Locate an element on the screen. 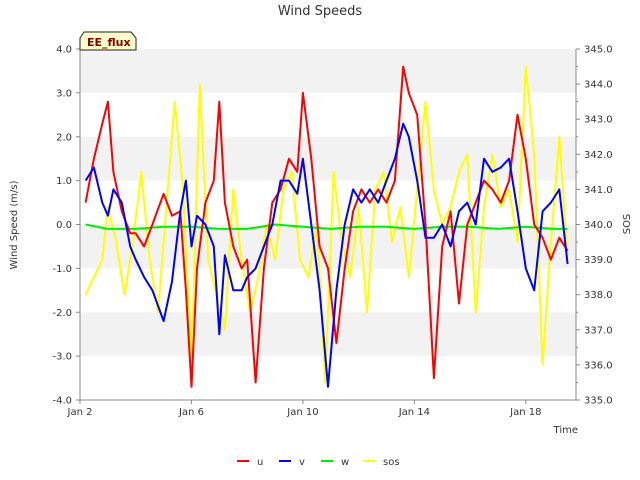 Image resolution: width=640 pixels, height=480 pixels. series-line-w is located at coordinates (326, 226).